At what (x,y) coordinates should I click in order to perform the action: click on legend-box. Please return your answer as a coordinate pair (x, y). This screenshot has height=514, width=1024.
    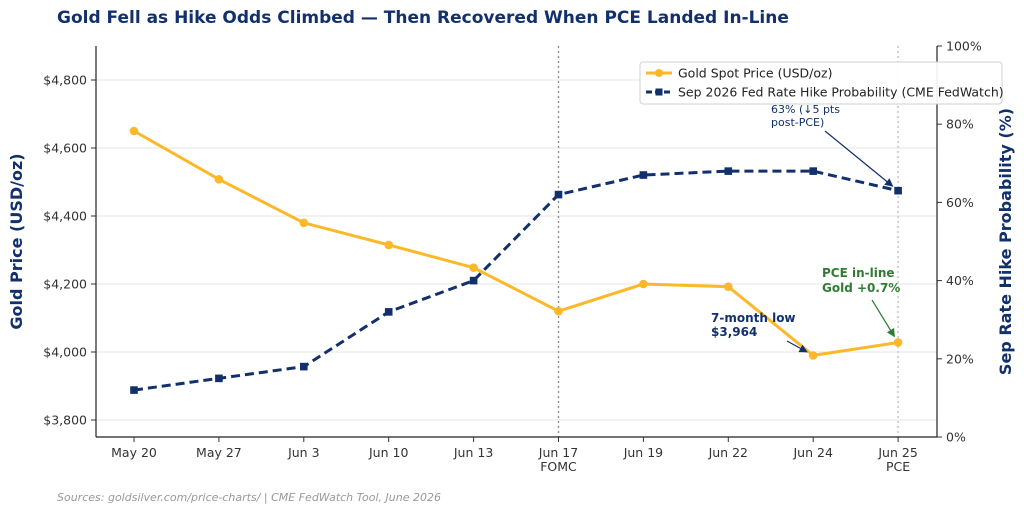
    Looking at the image, I should click on (821, 83).